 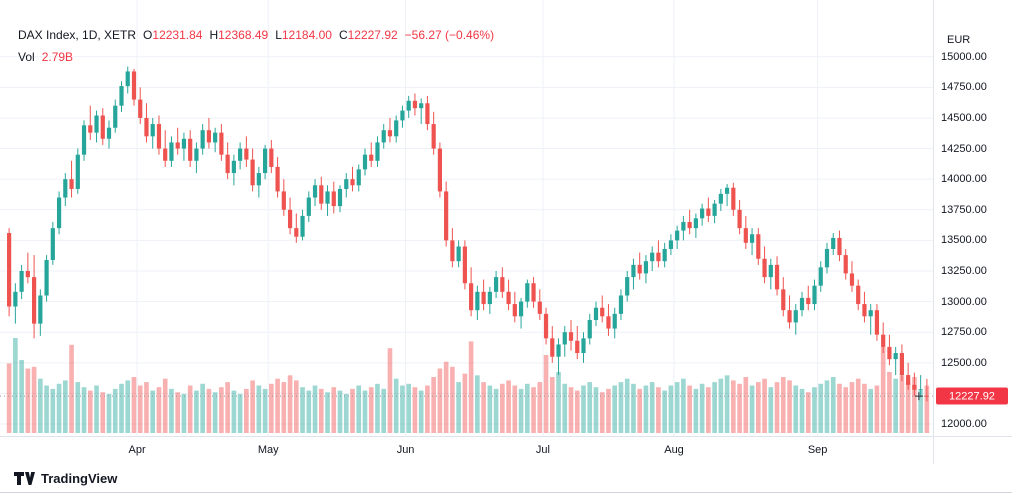 I want to click on volume-value: 2.79B, so click(x=57, y=57).